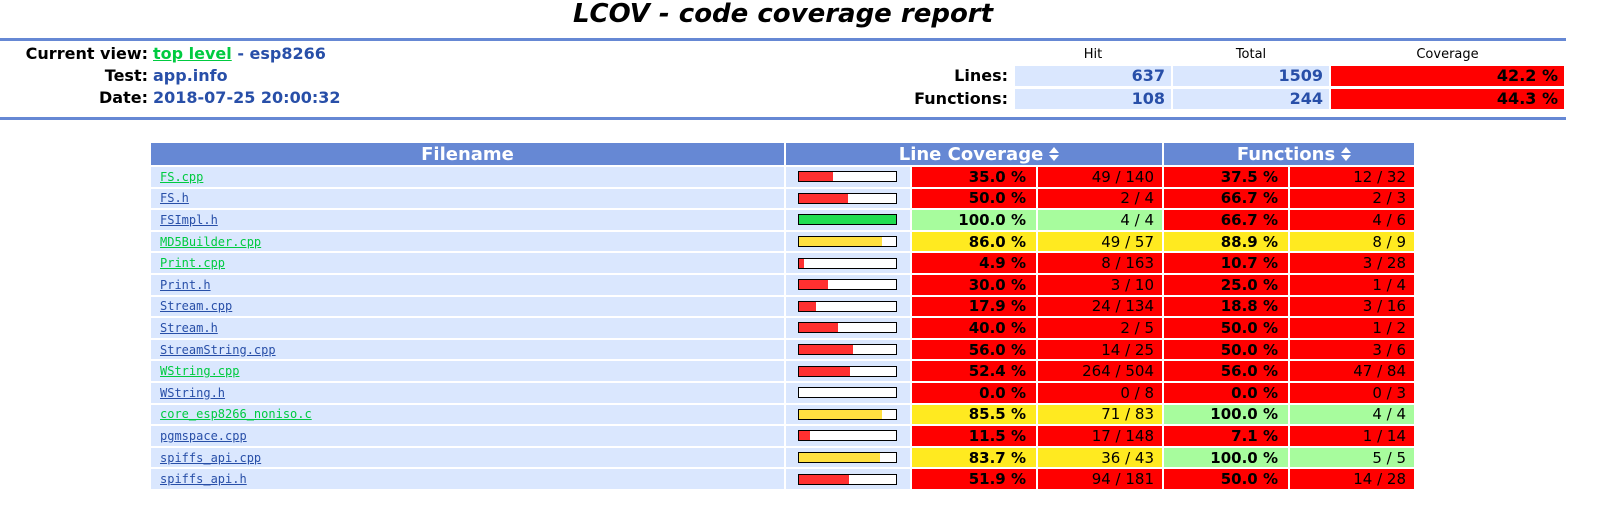  I want to click on function-coverage-percent: 88.9 %, so click(1226, 241).